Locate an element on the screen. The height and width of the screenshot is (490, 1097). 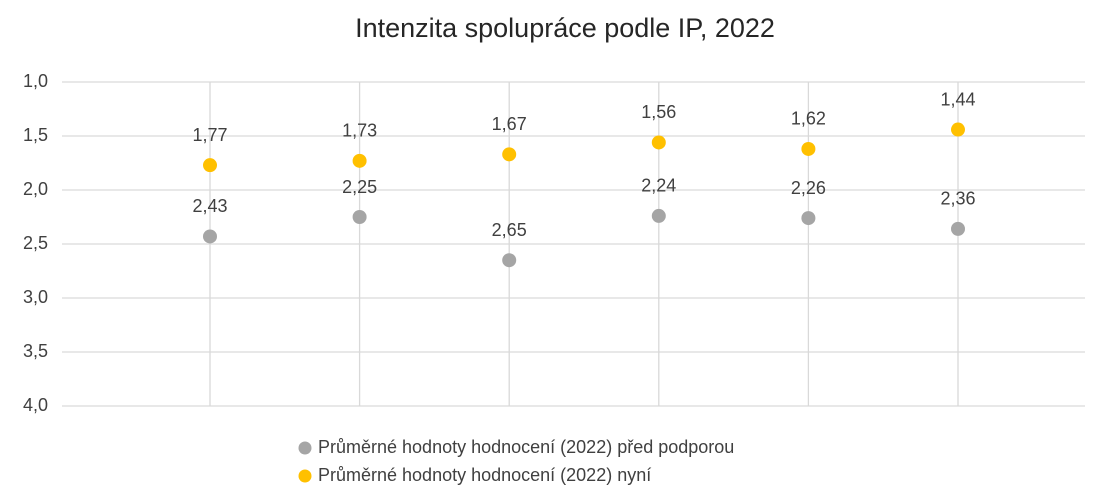
y-tick-label: 3,5 is located at coordinates (35, 351).